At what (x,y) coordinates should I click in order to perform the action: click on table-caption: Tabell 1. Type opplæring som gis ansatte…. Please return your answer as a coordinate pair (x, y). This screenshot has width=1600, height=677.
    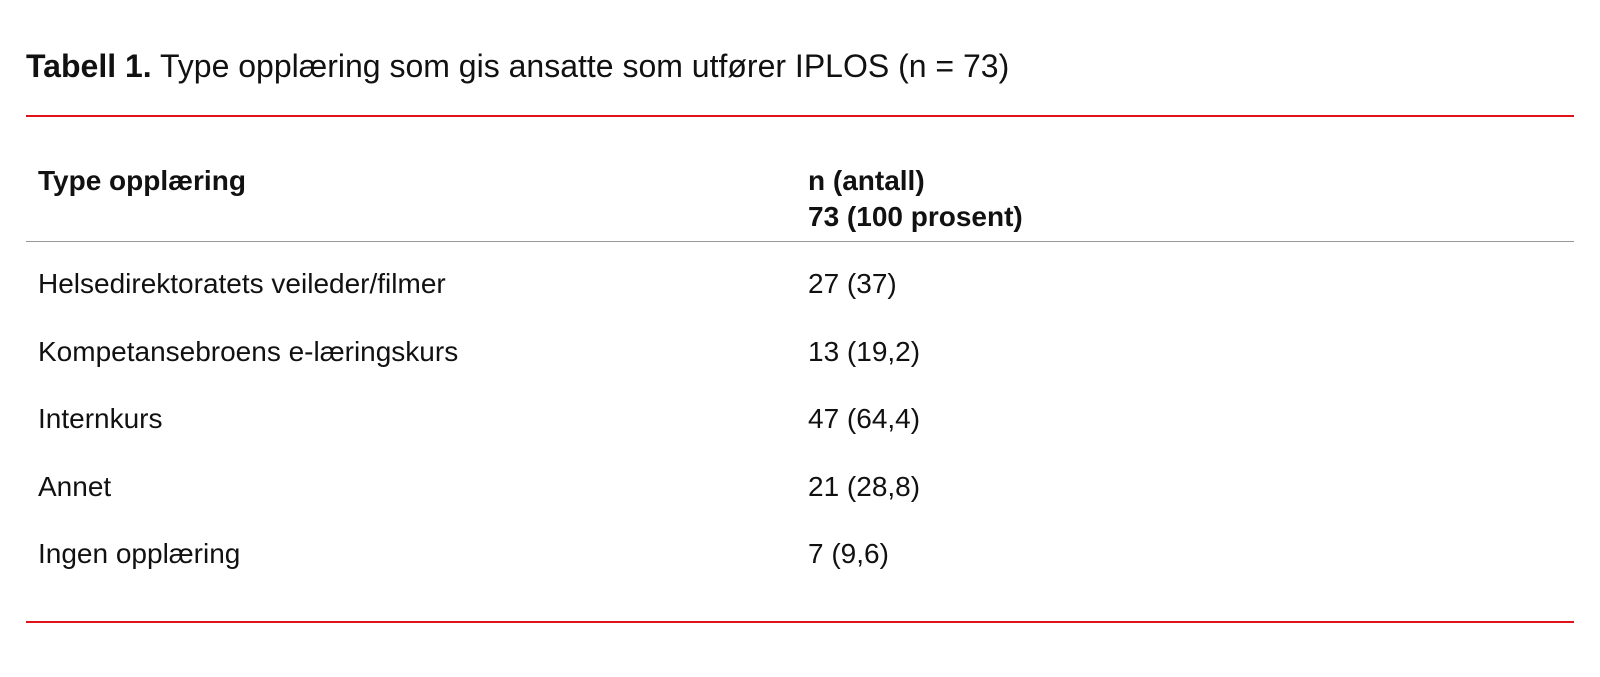
    Looking at the image, I should click on (517, 66).